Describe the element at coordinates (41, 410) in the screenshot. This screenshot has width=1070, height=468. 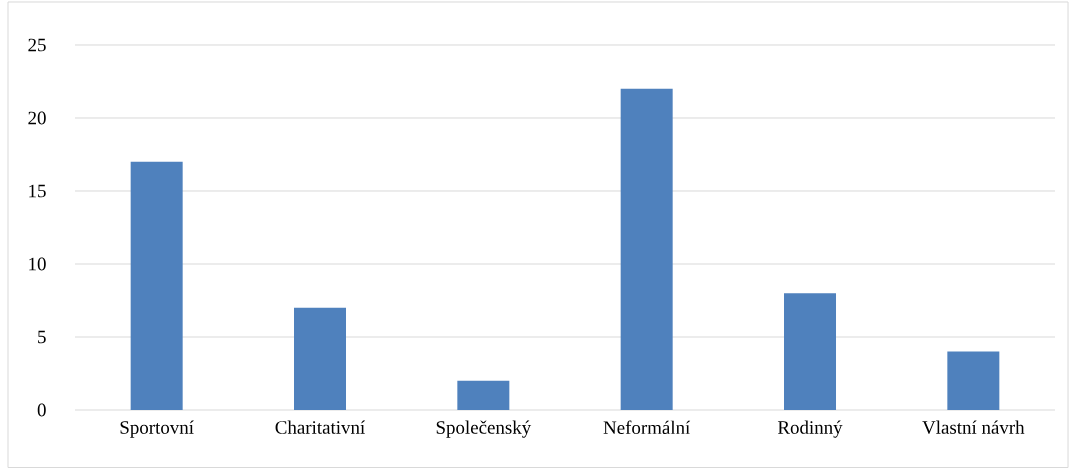
I see `y-tick-label: 0` at that location.